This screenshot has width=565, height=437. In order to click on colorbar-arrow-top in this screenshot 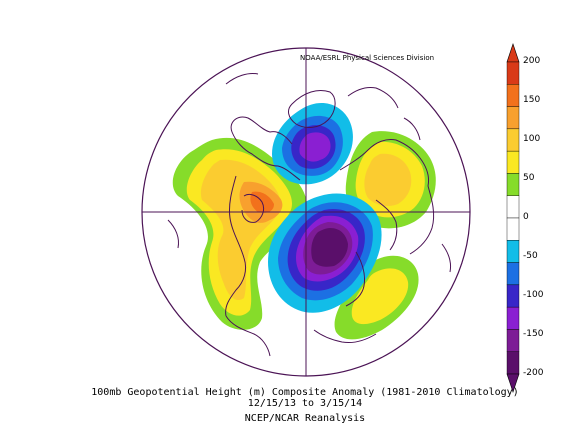, I will do `click(513, 53)`.